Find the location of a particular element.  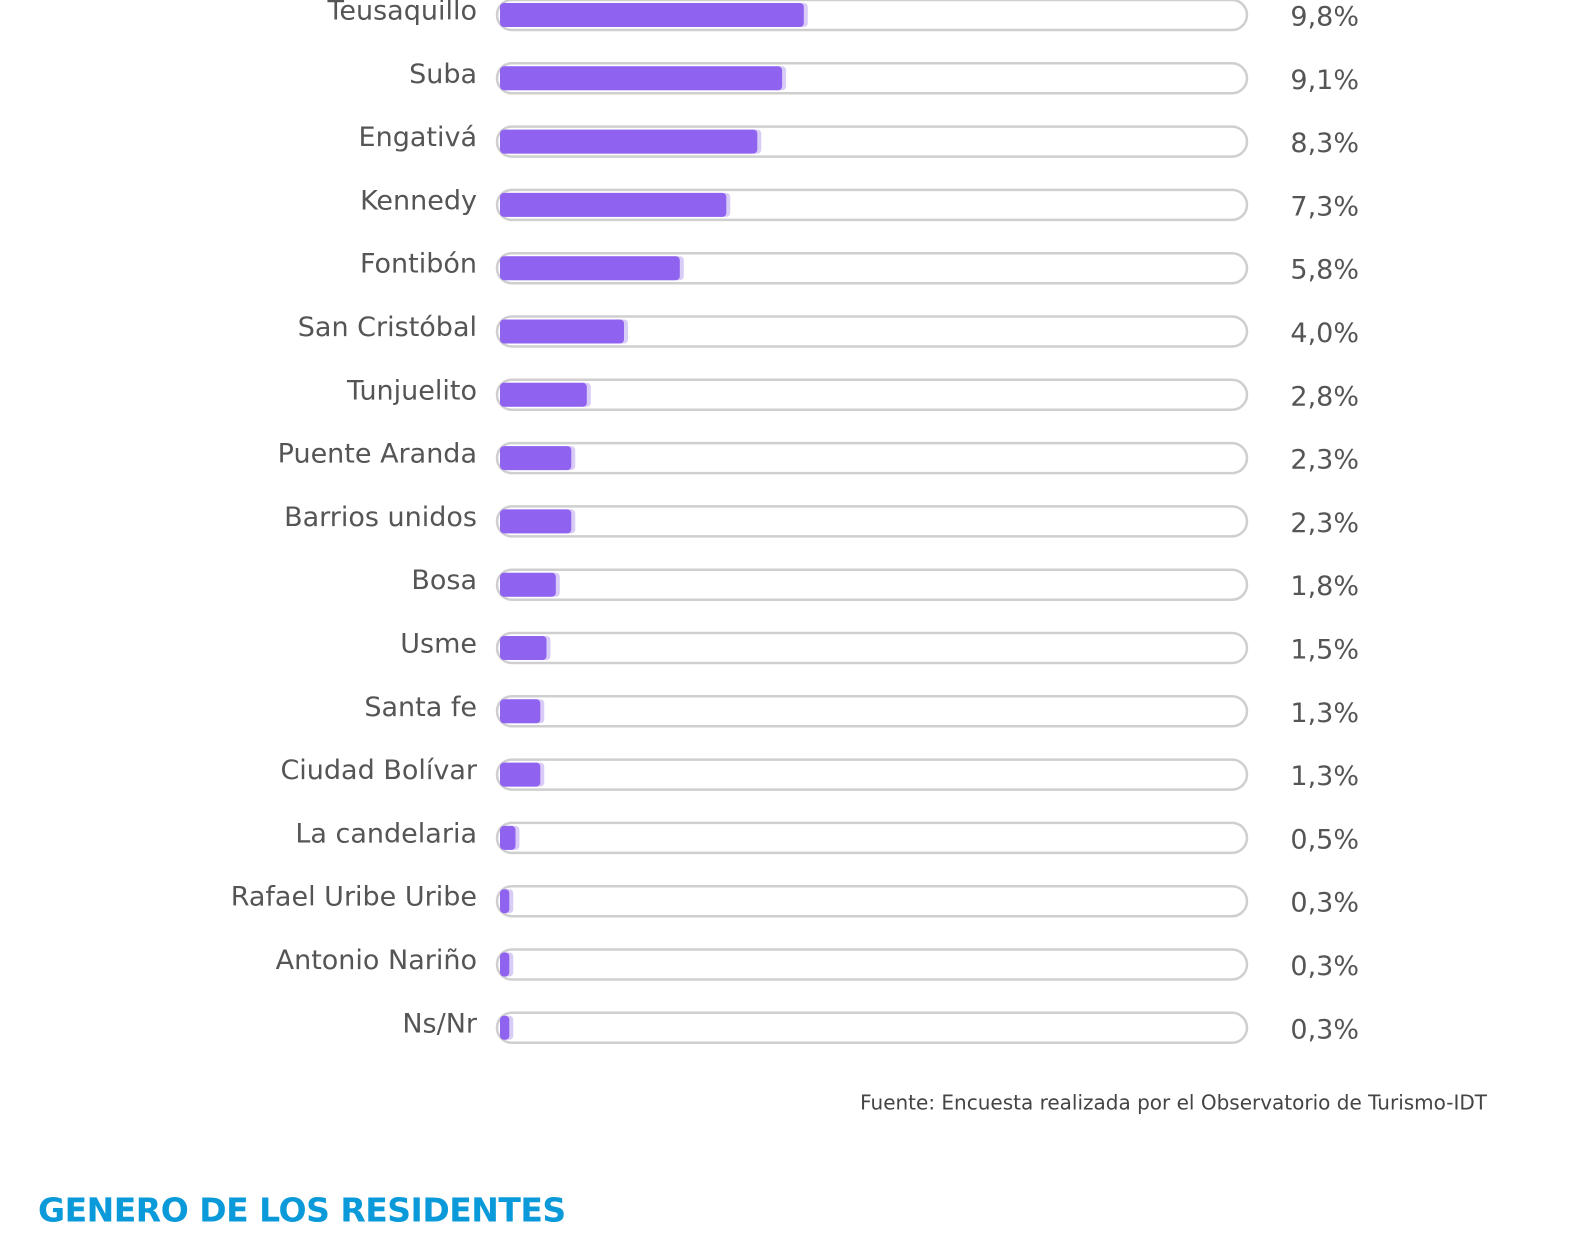

category-label: La candelaria is located at coordinates (386, 833).